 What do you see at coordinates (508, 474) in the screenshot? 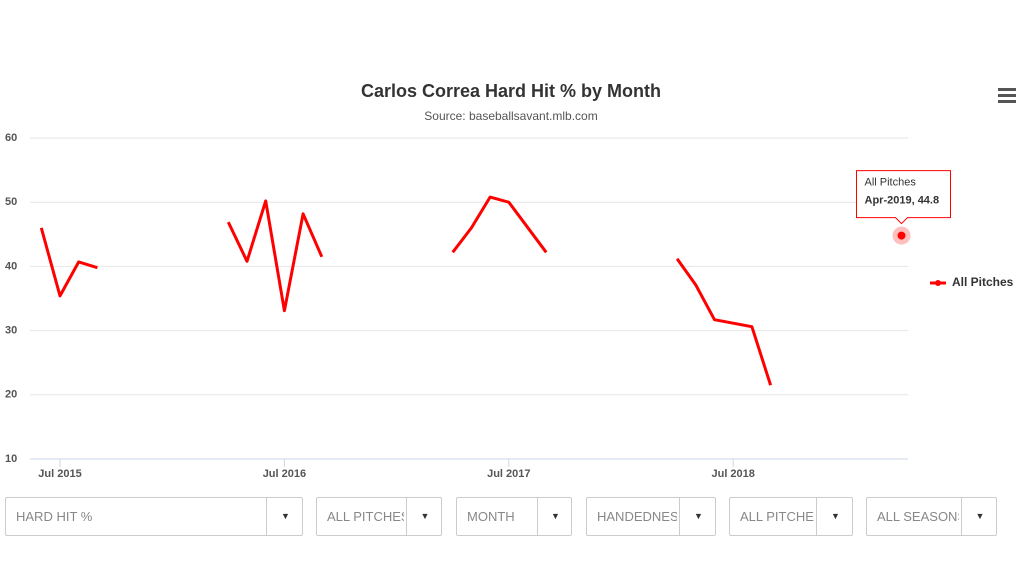
I see `x-tick-label: Jul 2017` at bounding box center [508, 474].